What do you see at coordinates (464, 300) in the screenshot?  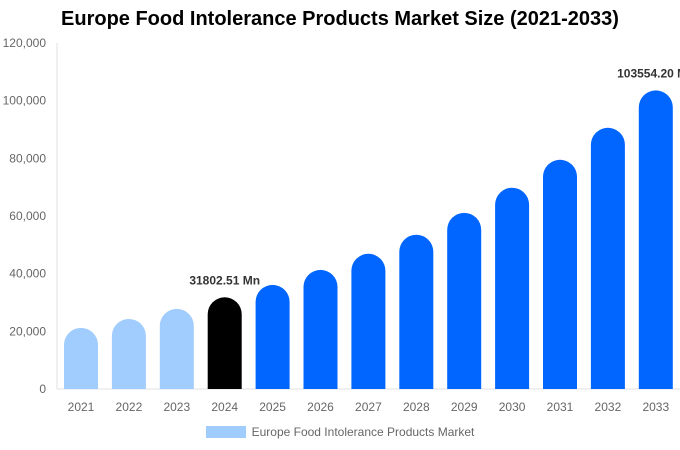 I see `bar-2029` at bounding box center [464, 300].